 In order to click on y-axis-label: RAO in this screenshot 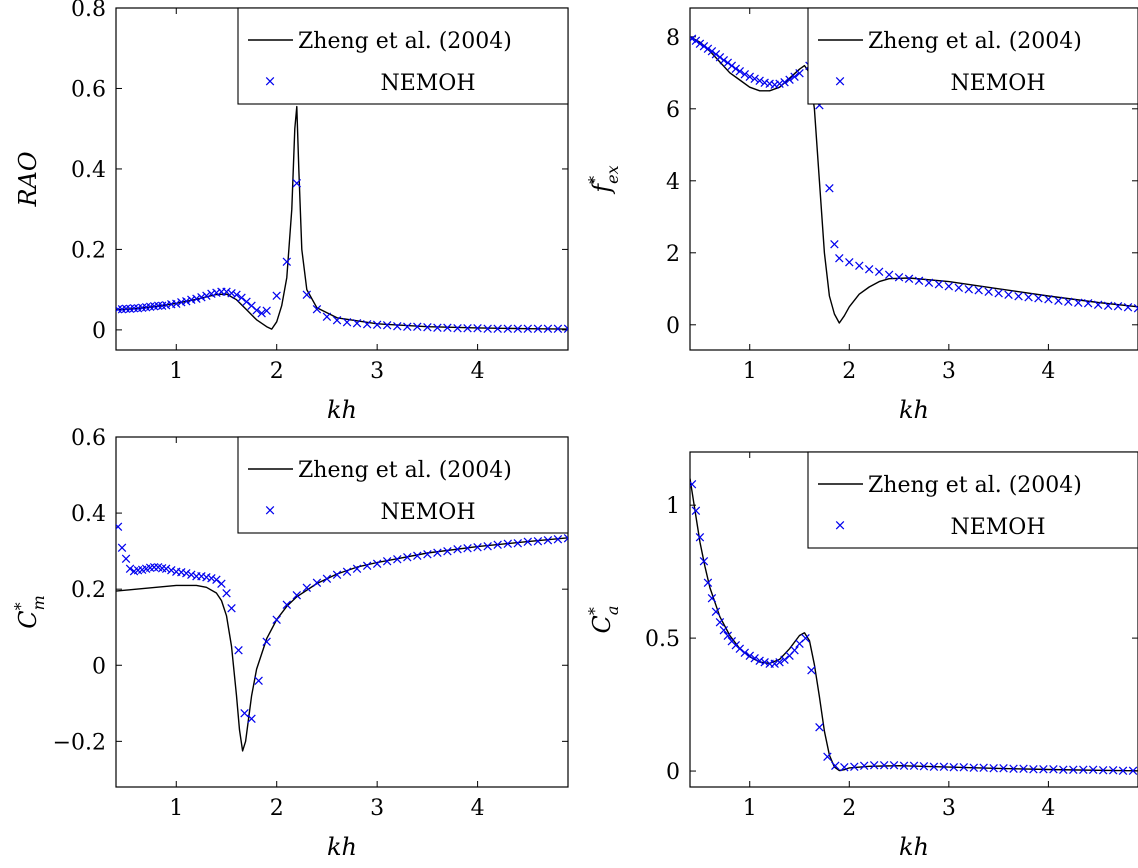, I will do `click(28, 179)`.